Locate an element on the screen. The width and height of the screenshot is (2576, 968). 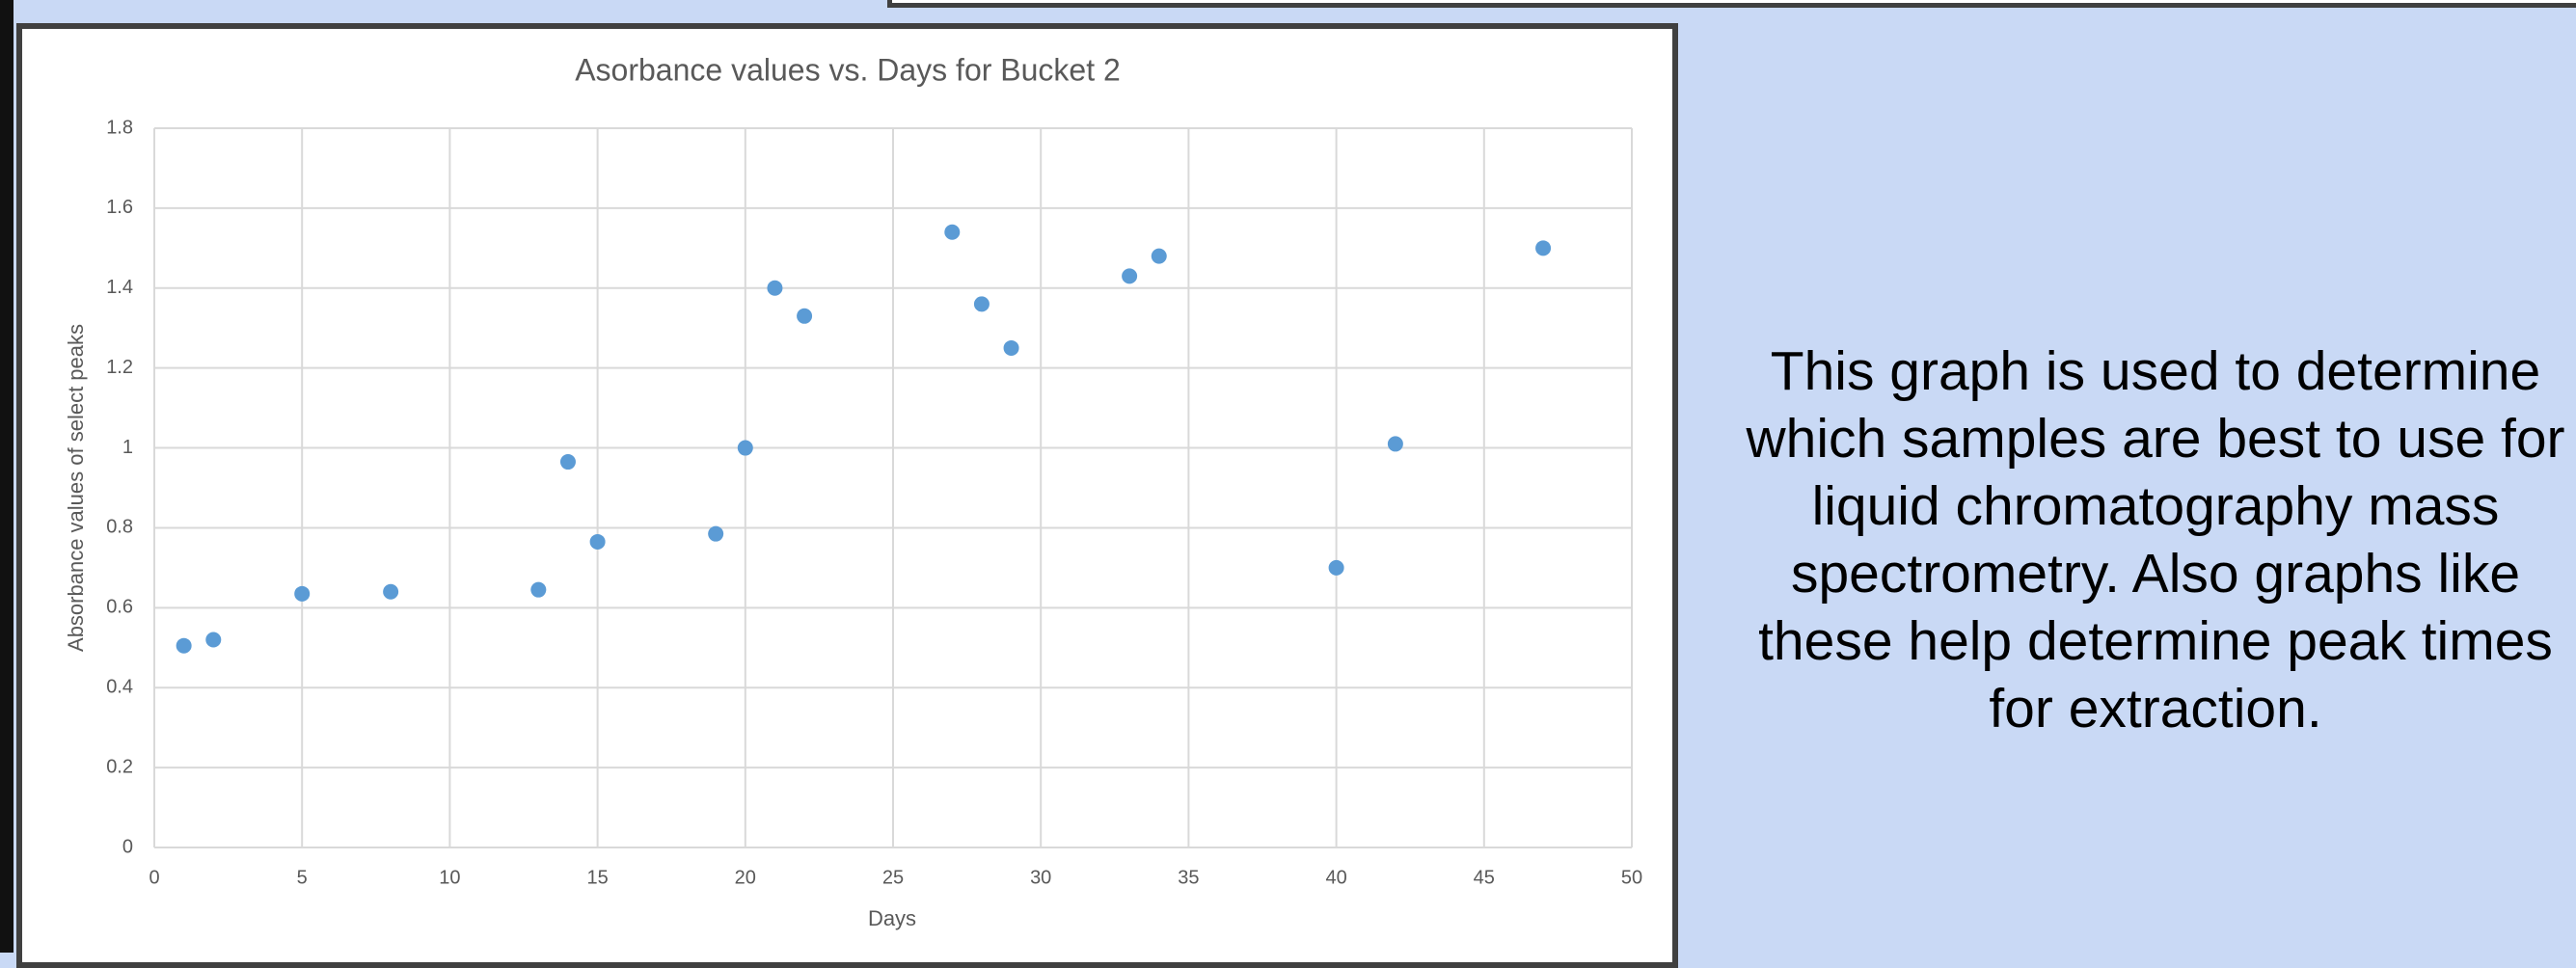
x-tick-label: 10 is located at coordinates (449, 877).